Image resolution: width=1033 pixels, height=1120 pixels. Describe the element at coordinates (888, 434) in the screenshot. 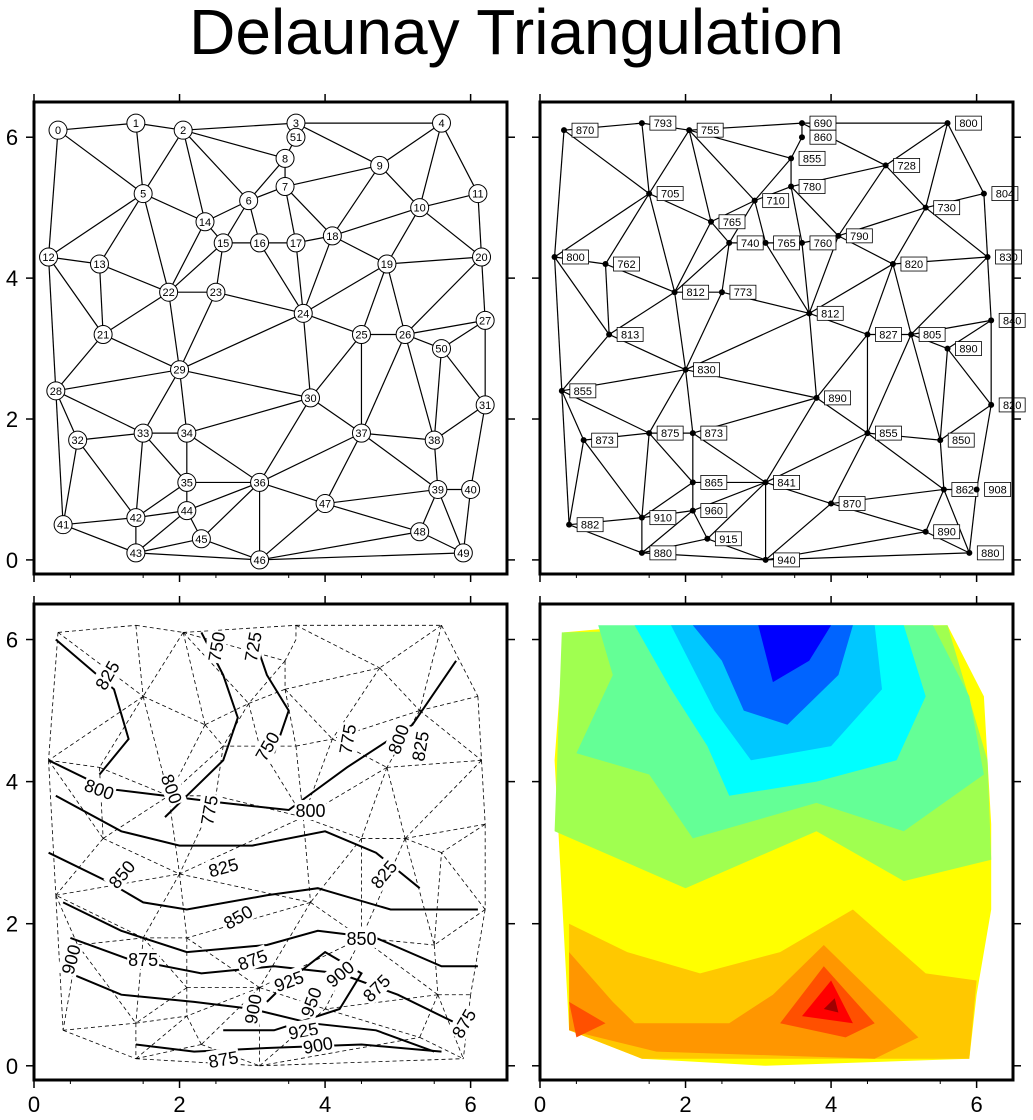

I see `value-label: 855` at that location.